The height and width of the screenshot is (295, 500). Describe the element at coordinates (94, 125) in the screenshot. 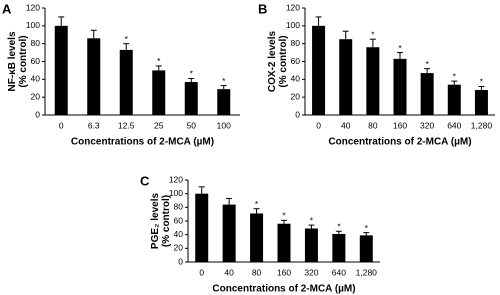

I see `x-tick-label: 6.3` at that location.